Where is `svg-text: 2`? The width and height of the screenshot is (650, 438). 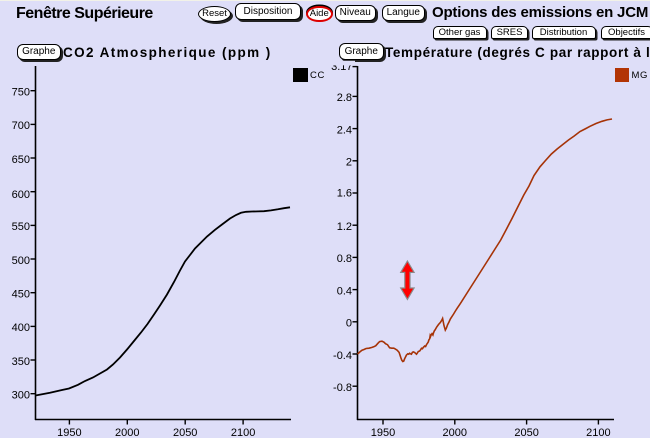 svg-text: 2 is located at coordinates (349, 163).